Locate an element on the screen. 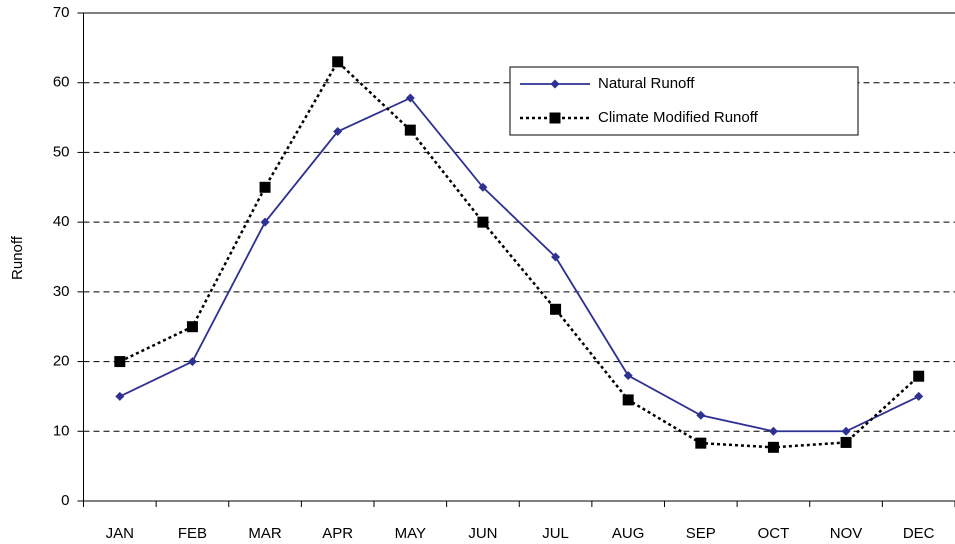 This screenshot has height=544, width=955. y-tick-label: 0 is located at coordinates (65, 500).